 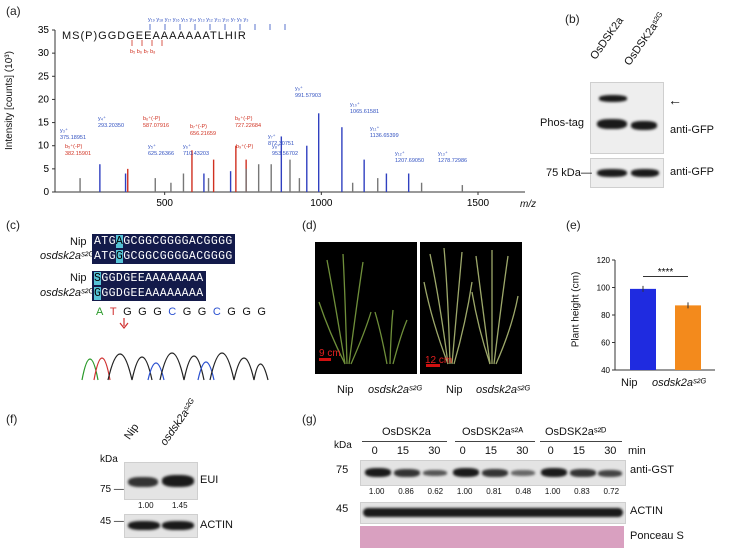 I want to click on prot-seq-mutant: GGGDGEEAAAAAAAA, so click(x=149, y=293).